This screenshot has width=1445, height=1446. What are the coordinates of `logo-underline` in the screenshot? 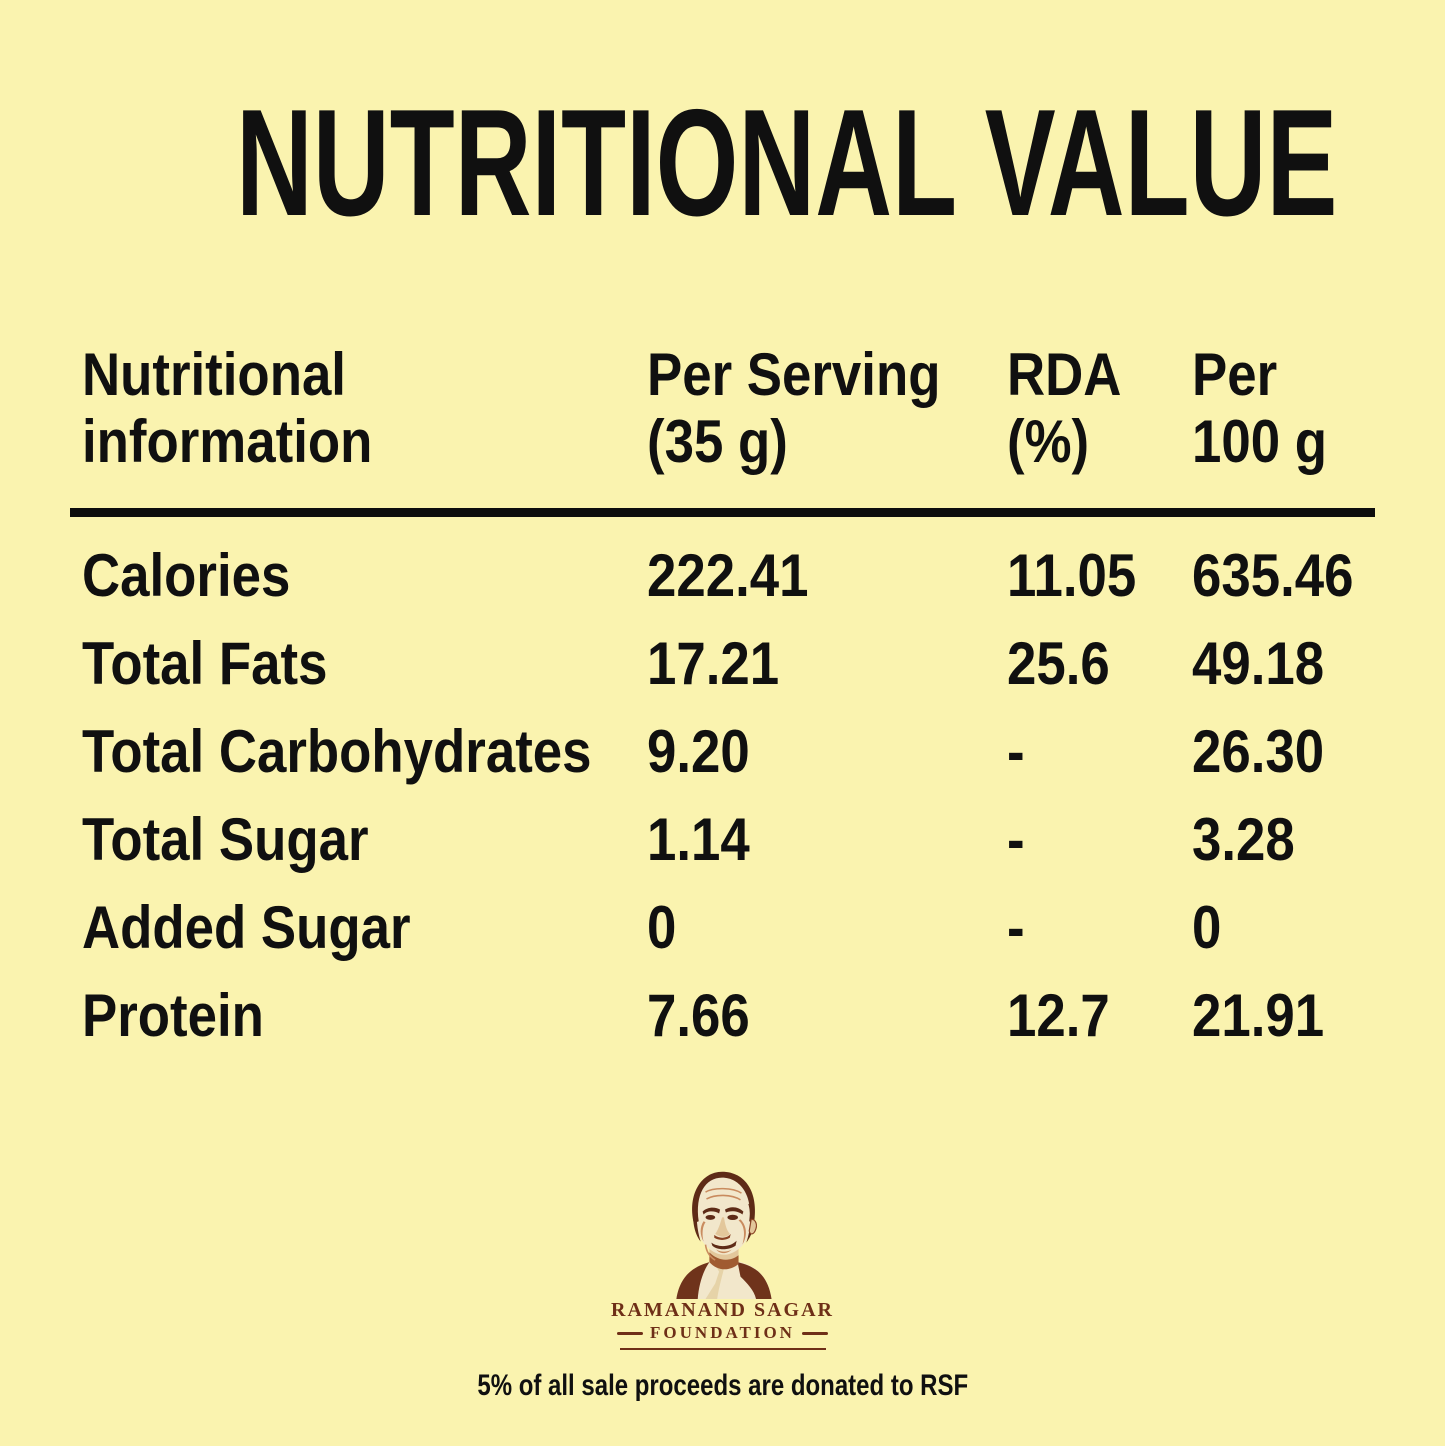 It's located at (722, 1349).